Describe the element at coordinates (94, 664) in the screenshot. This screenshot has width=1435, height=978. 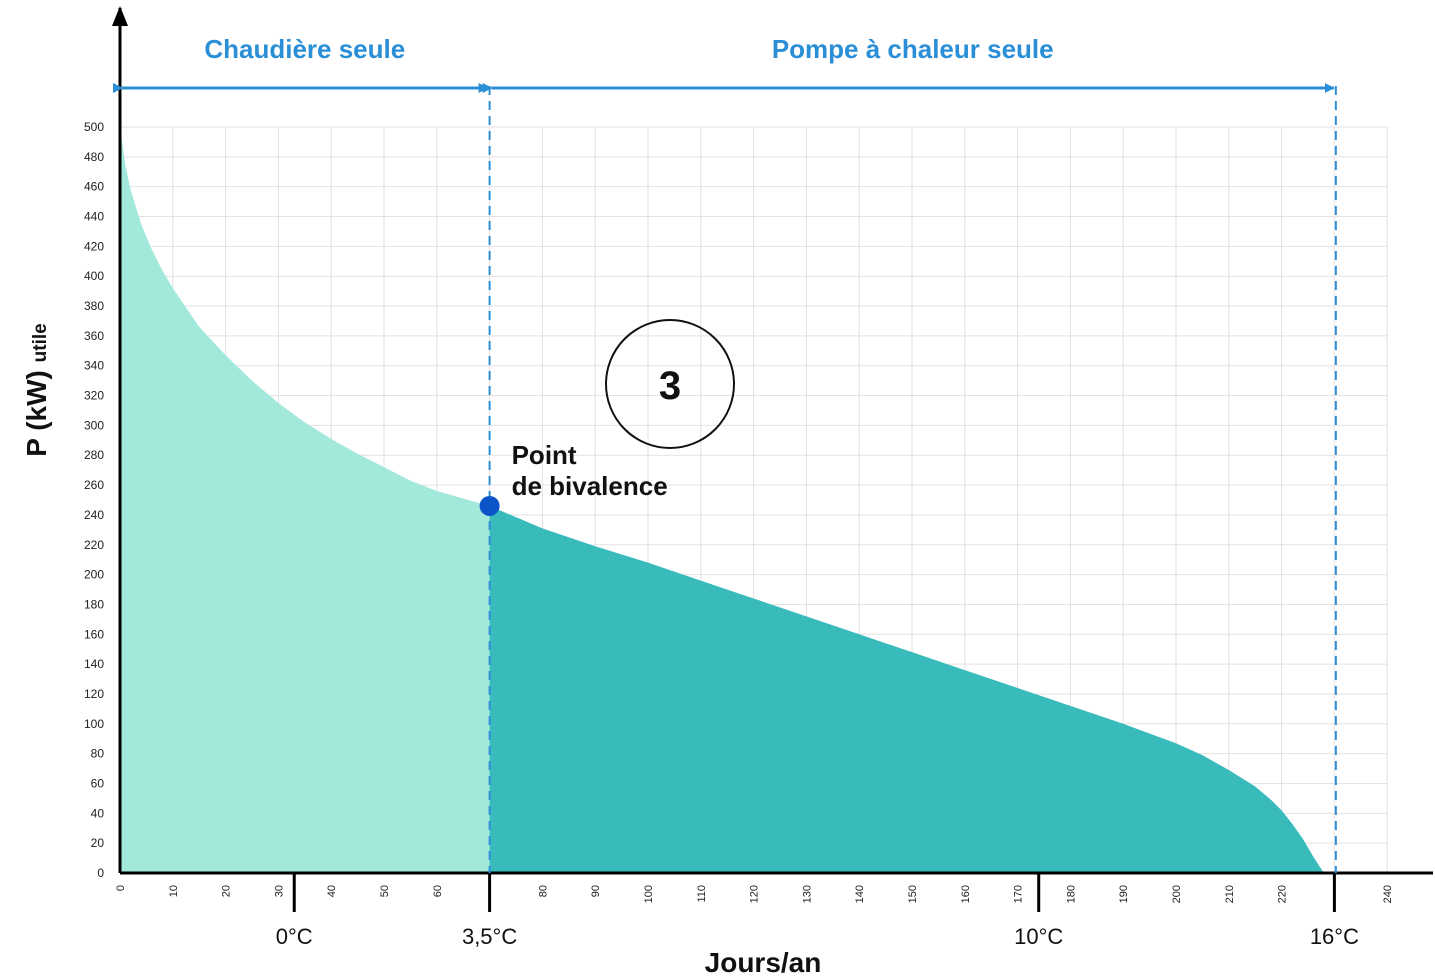
I see `y-tick-label: 140` at that location.